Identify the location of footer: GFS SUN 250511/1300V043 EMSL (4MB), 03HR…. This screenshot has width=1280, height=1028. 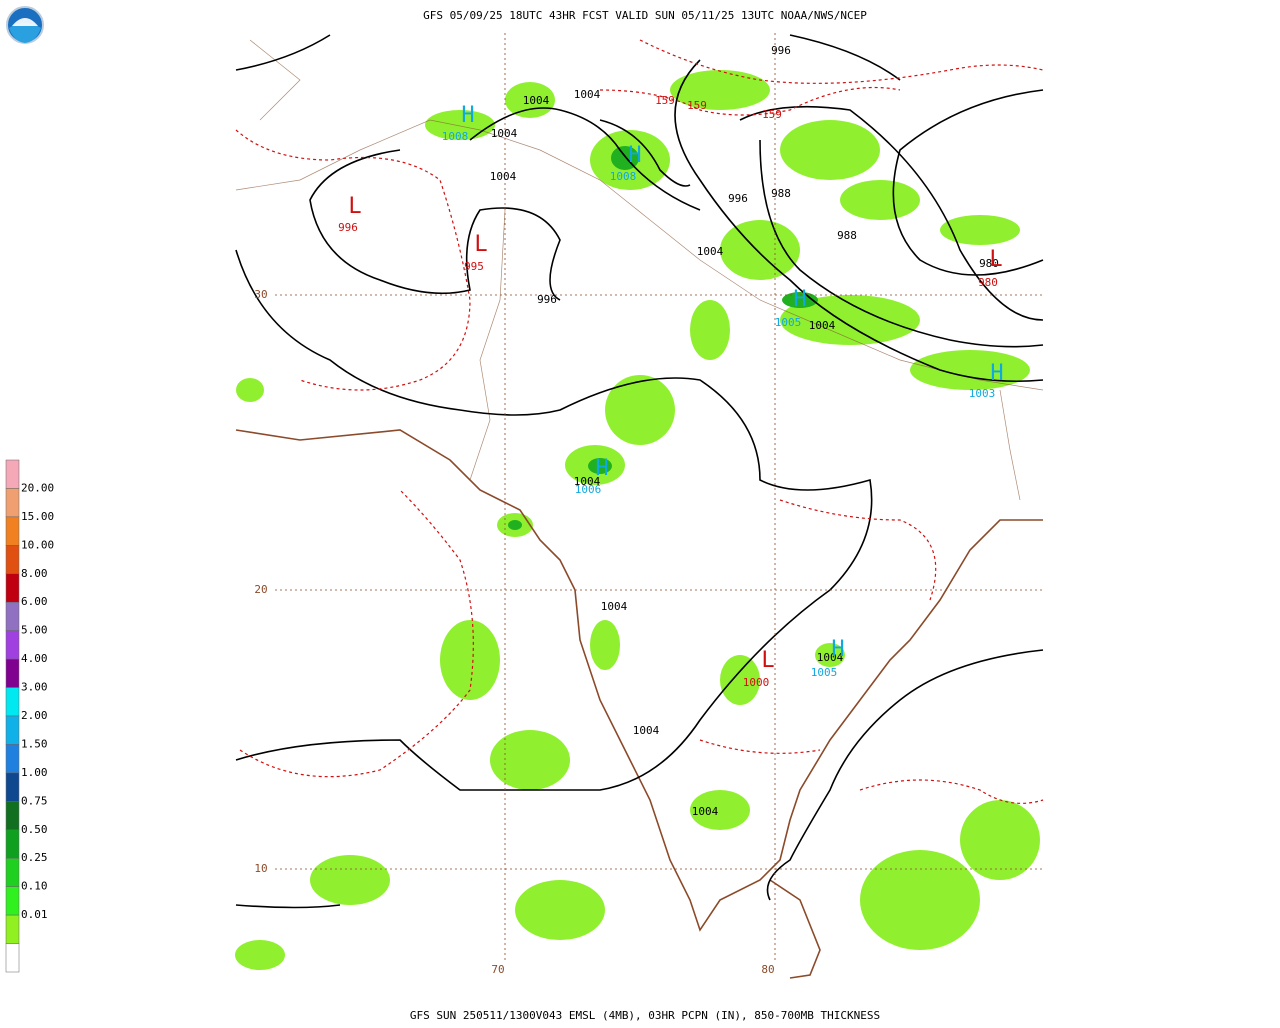
(645, 1015).